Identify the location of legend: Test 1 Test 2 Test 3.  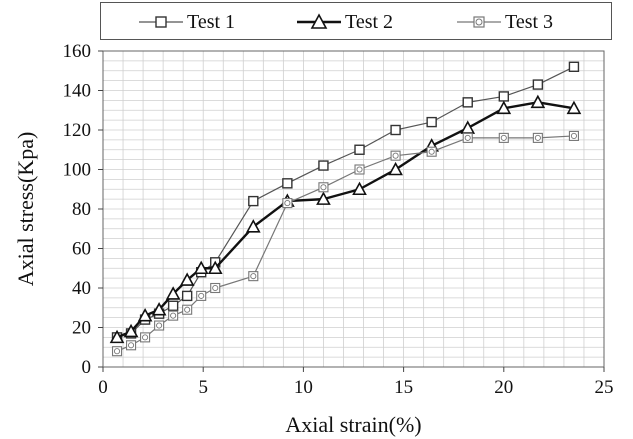
(356, 21).